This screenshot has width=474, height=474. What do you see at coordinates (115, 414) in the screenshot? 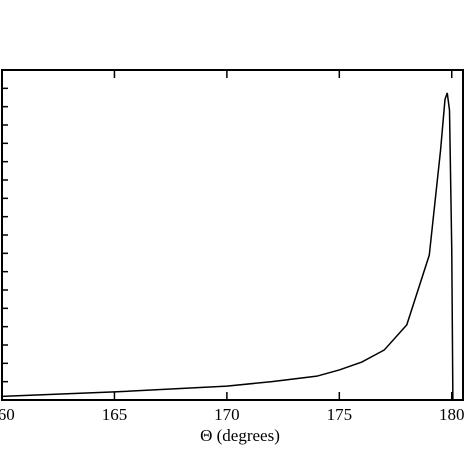
I see `x-tick-label: 165` at bounding box center [115, 414].